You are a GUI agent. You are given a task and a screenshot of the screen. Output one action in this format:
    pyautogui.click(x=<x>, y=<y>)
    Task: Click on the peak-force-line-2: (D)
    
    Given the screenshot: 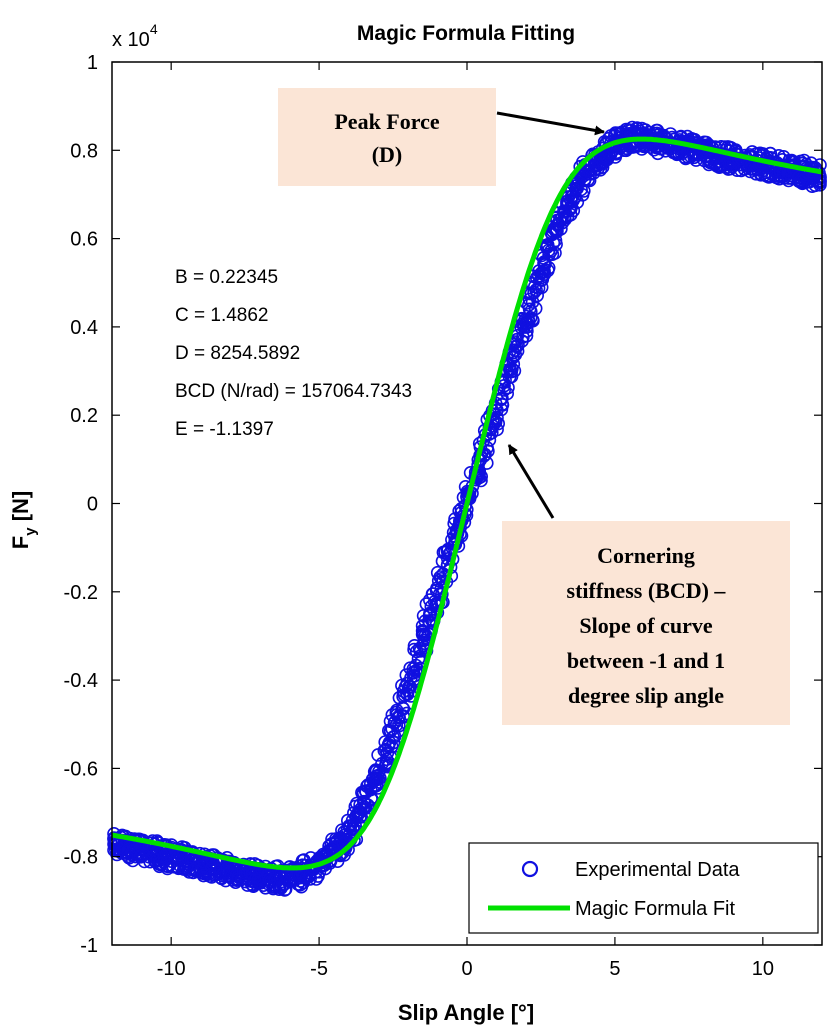 What is the action you would take?
    pyautogui.click(x=387, y=154)
    